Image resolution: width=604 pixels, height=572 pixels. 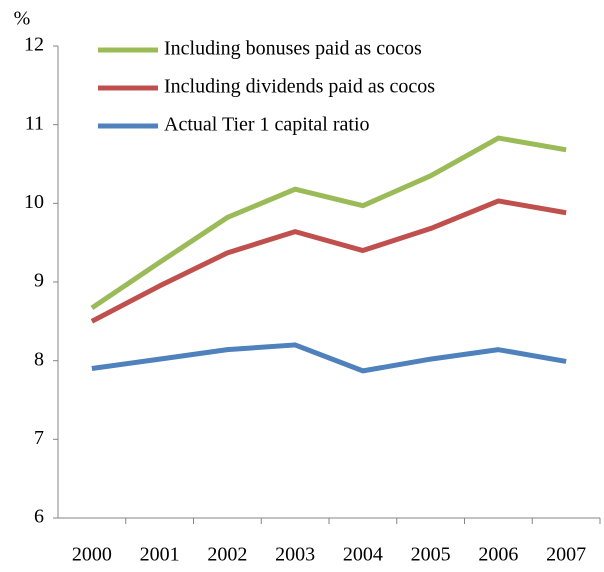 What do you see at coordinates (227, 555) in the screenshot?
I see `x-tick-label: 2002` at bounding box center [227, 555].